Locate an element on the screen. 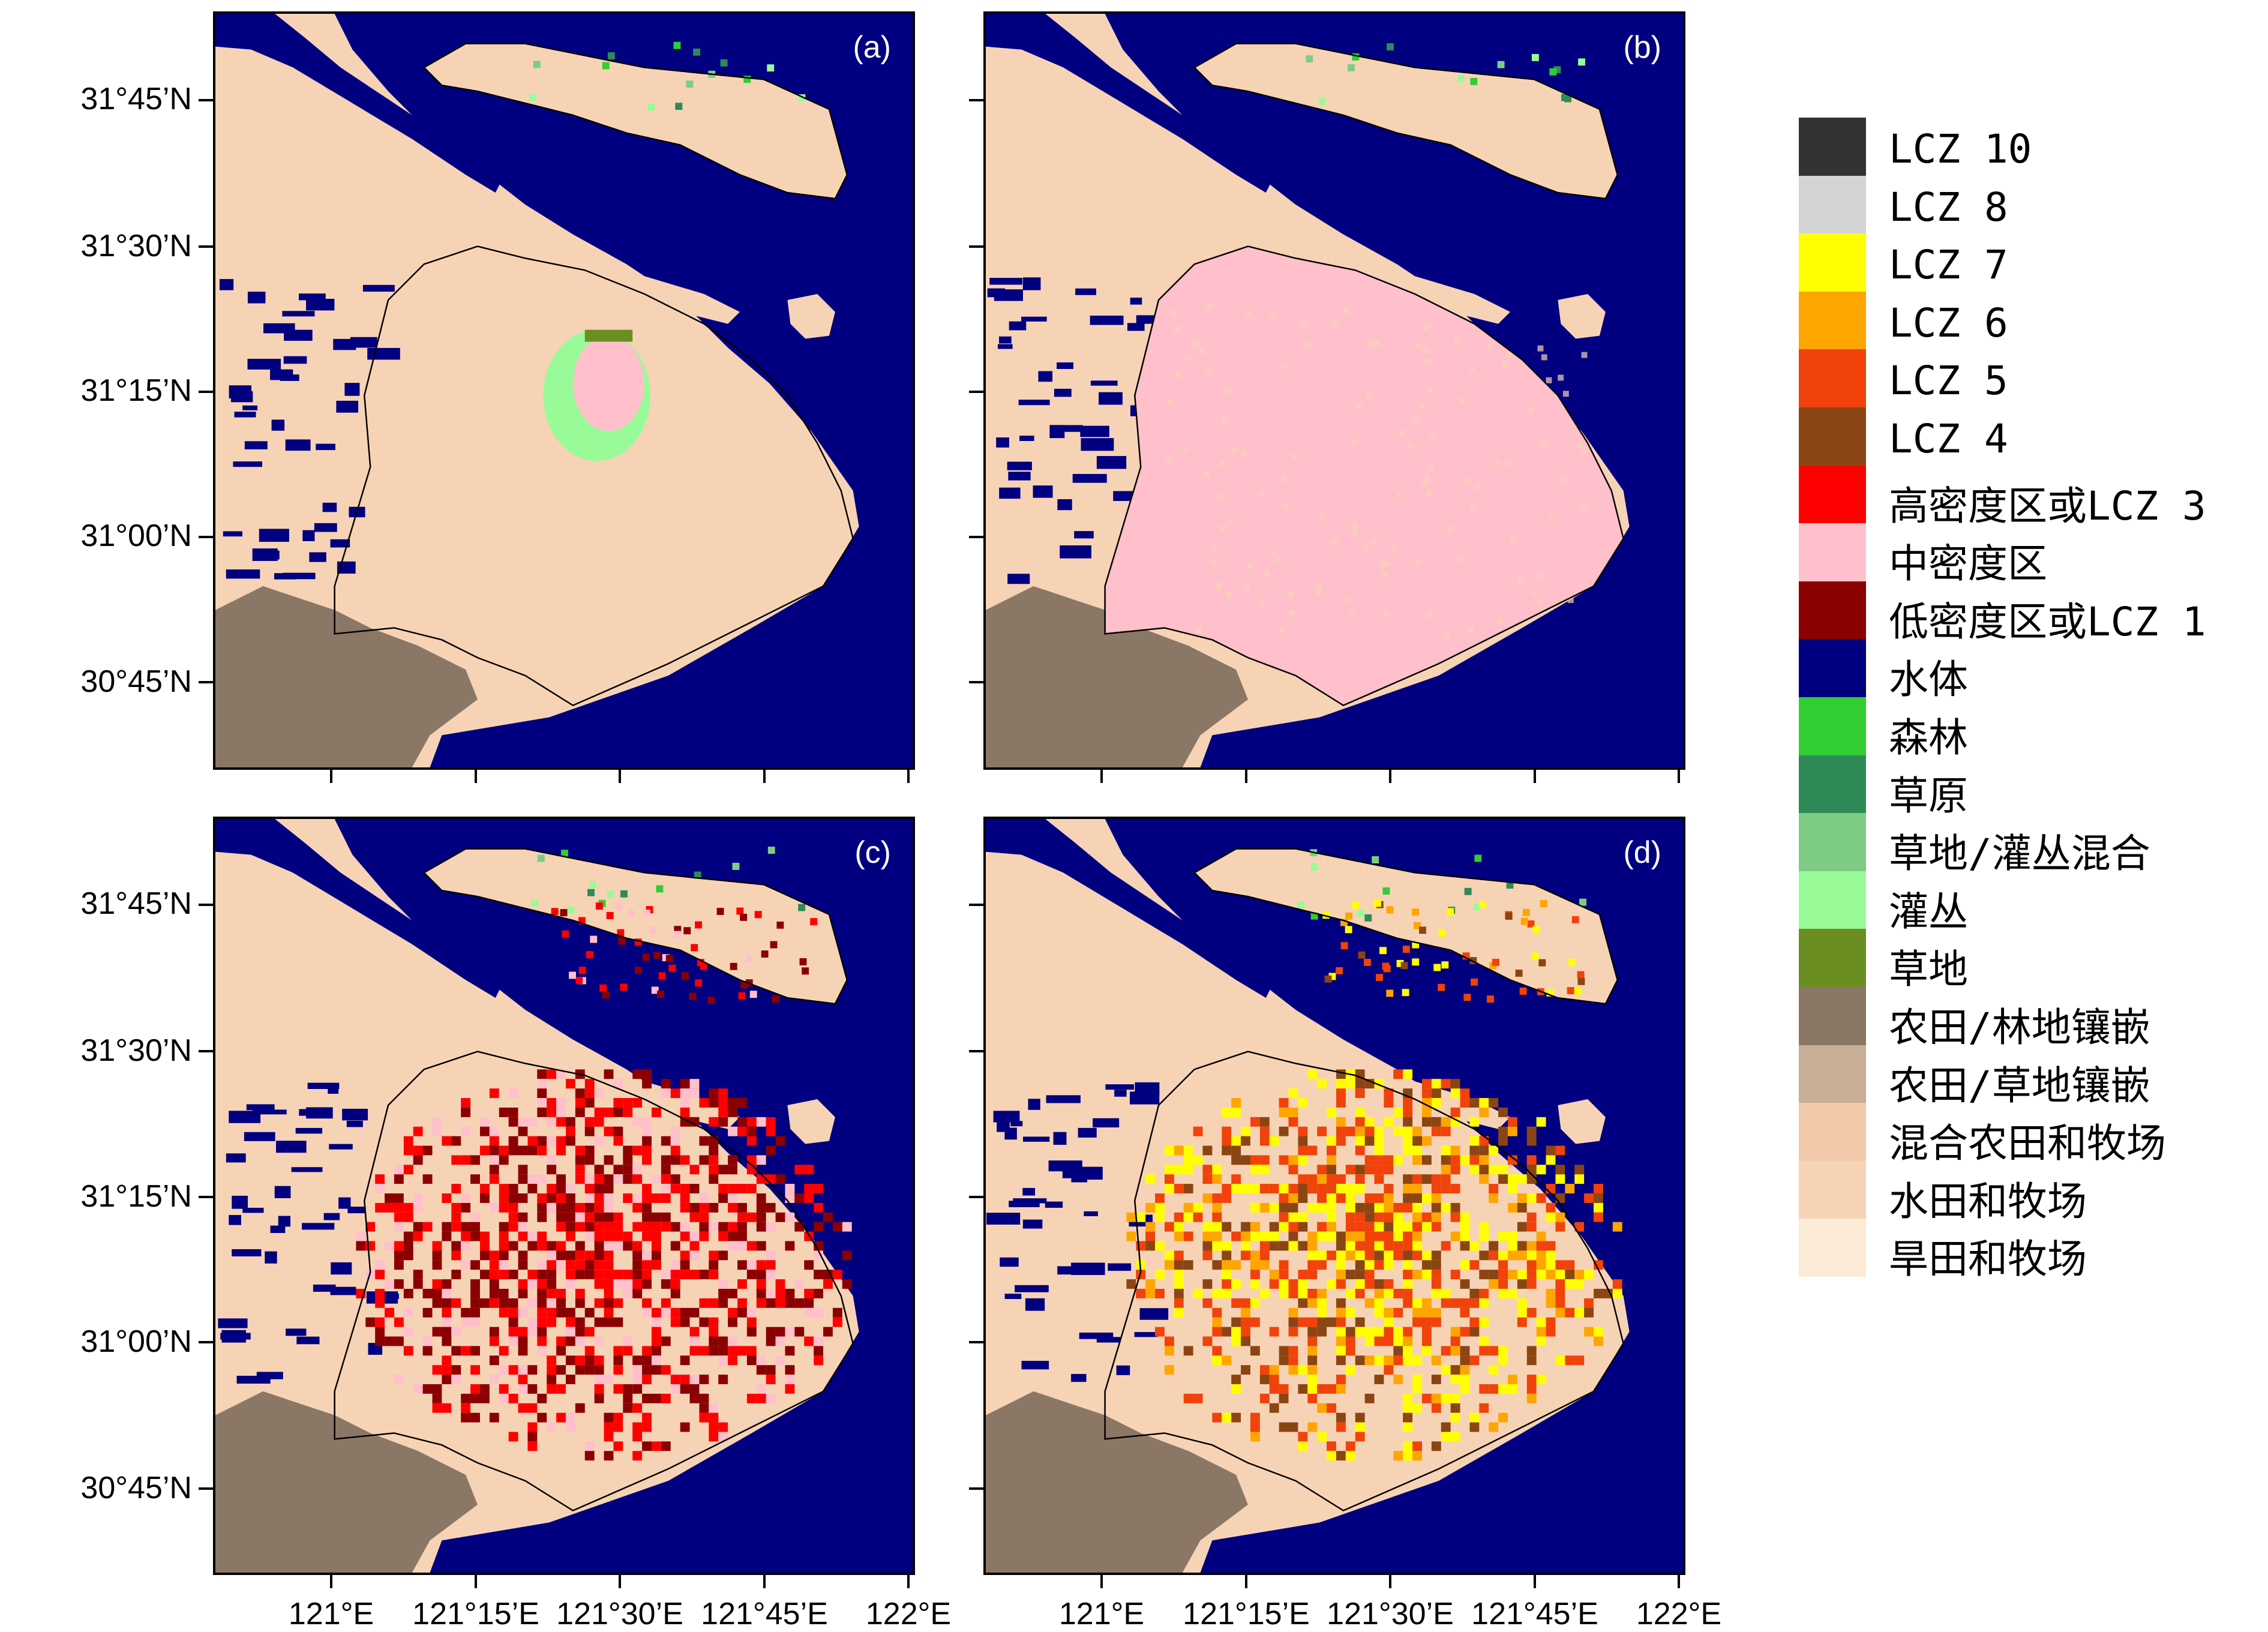  panel-label-d: (d) is located at coordinates (1642, 853).